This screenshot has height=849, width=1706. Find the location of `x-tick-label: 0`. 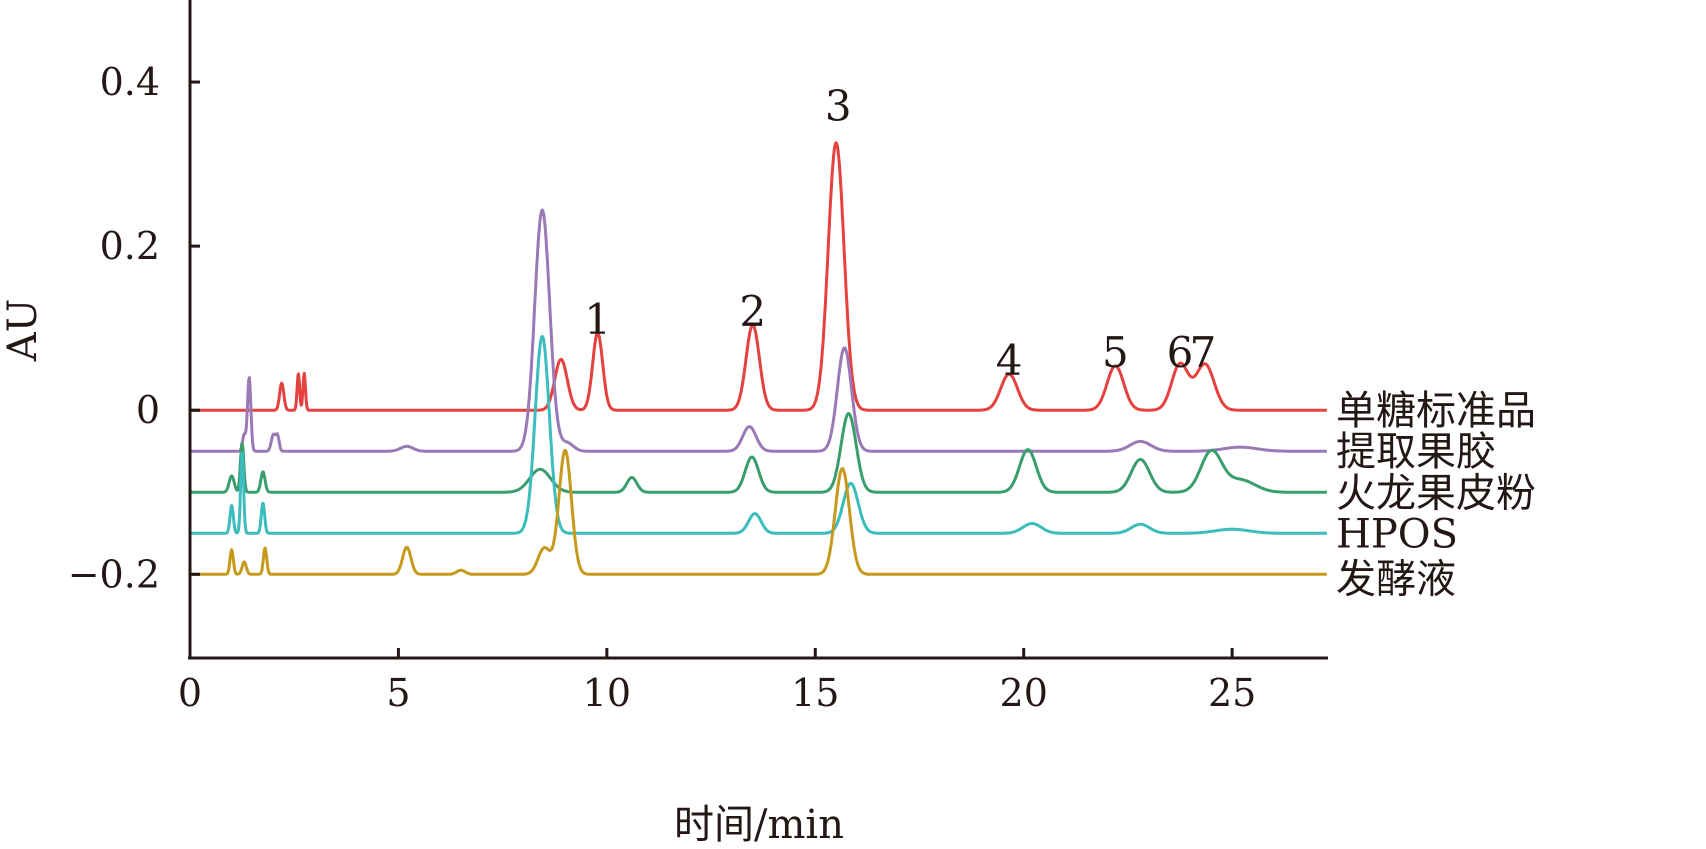

x-tick-label: 0 is located at coordinates (190, 693).